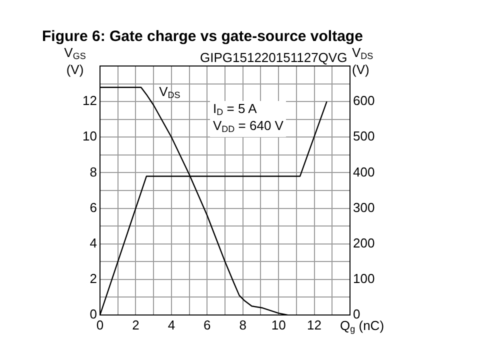 This screenshot has width=485, height=348. What do you see at coordinates (136, 324) in the screenshot?
I see `x-tick-label: 2` at bounding box center [136, 324].